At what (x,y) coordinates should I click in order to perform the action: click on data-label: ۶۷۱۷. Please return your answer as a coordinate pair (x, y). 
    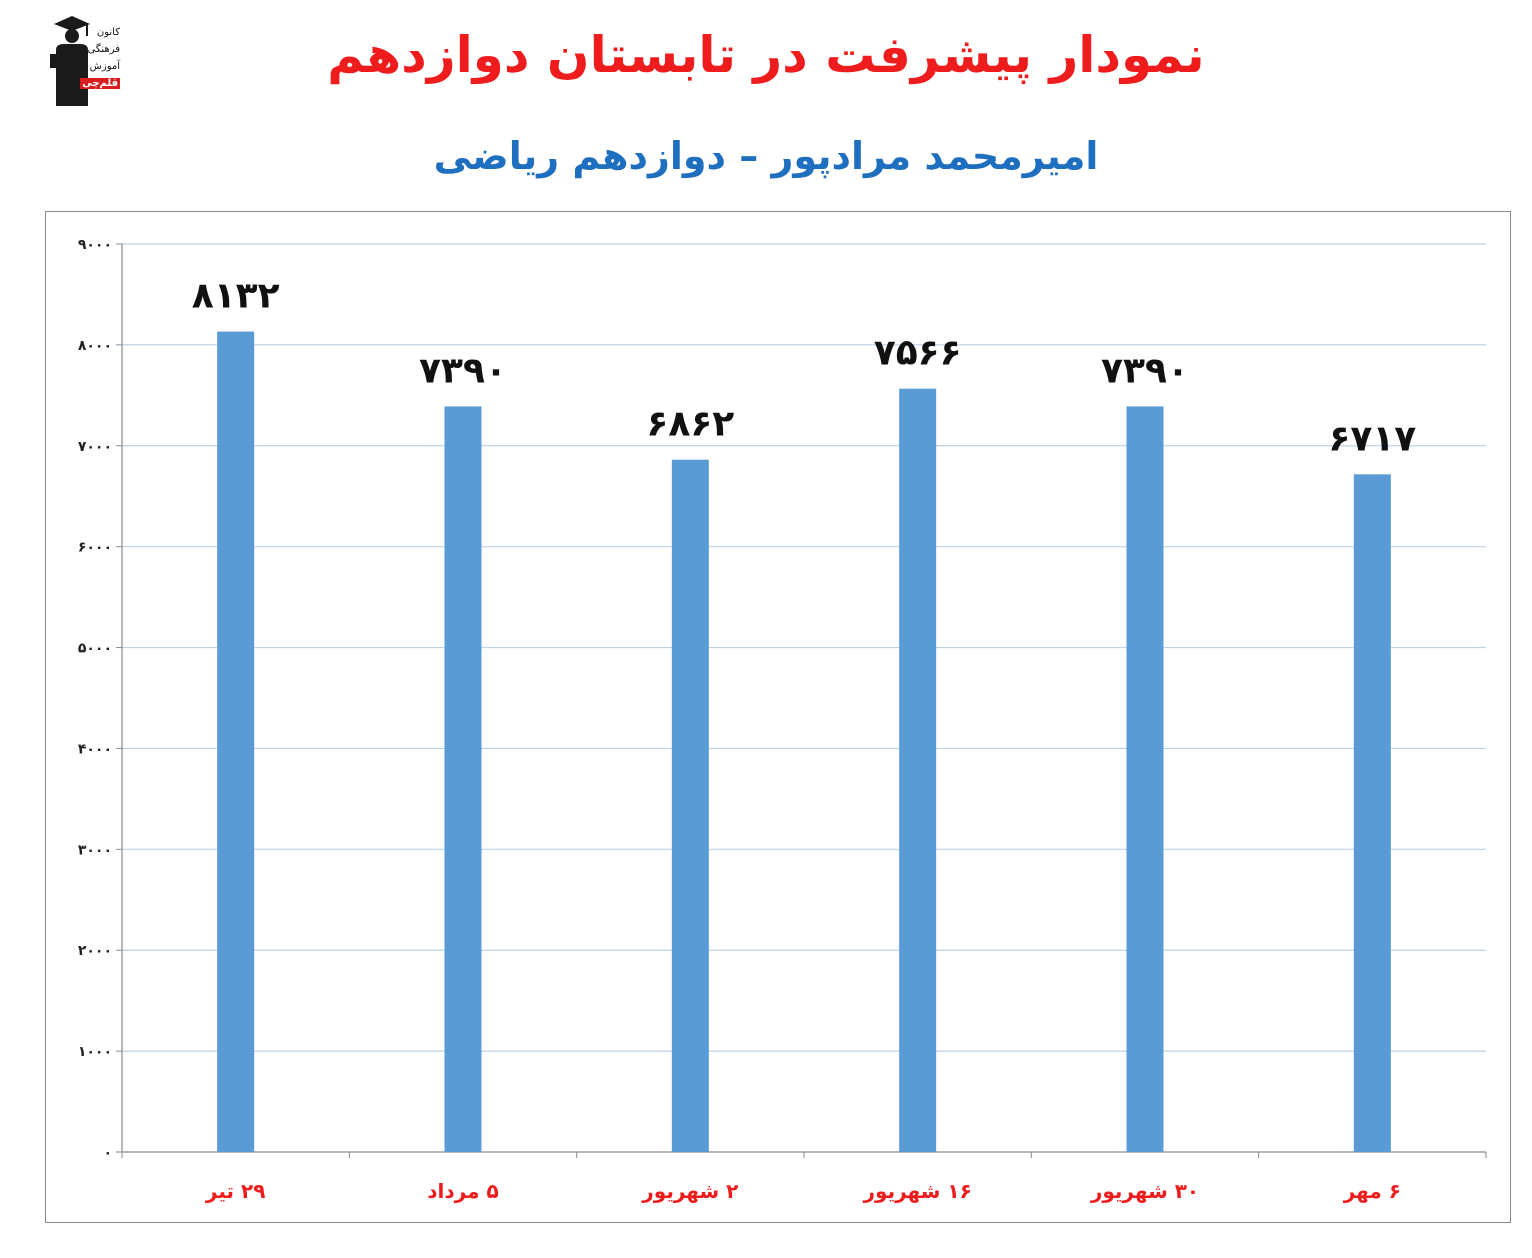
    Looking at the image, I should click on (1372, 438).